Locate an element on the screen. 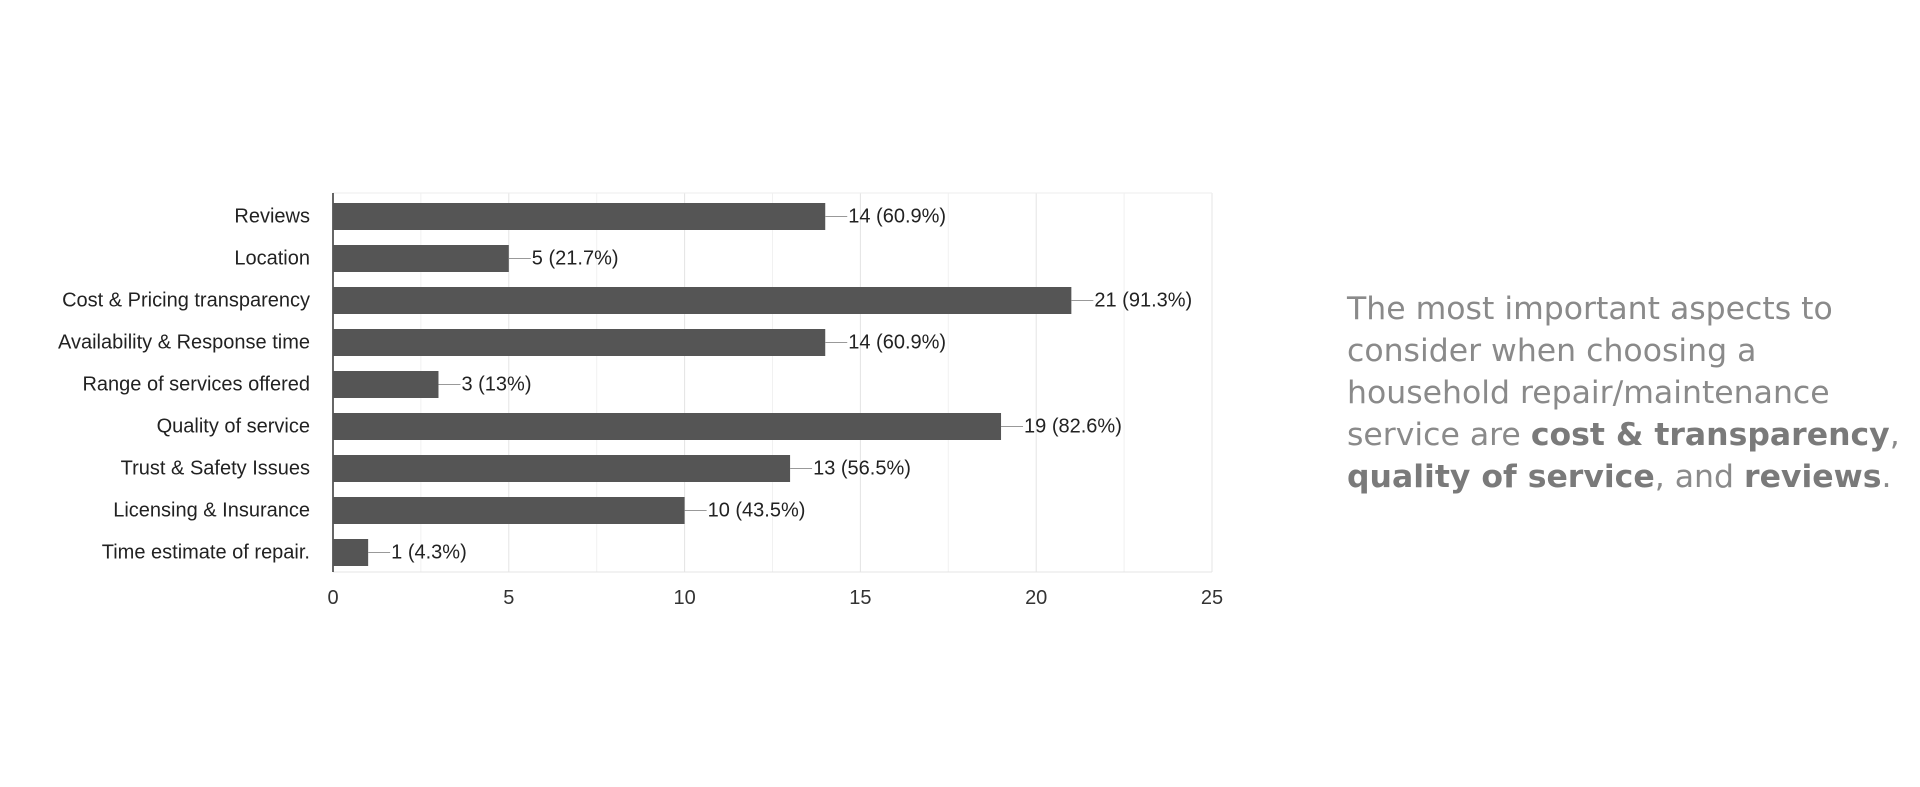 This screenshot has width=1920, height=787. data-label: 21 (91.3%) is located at coordinates (1143, 301).